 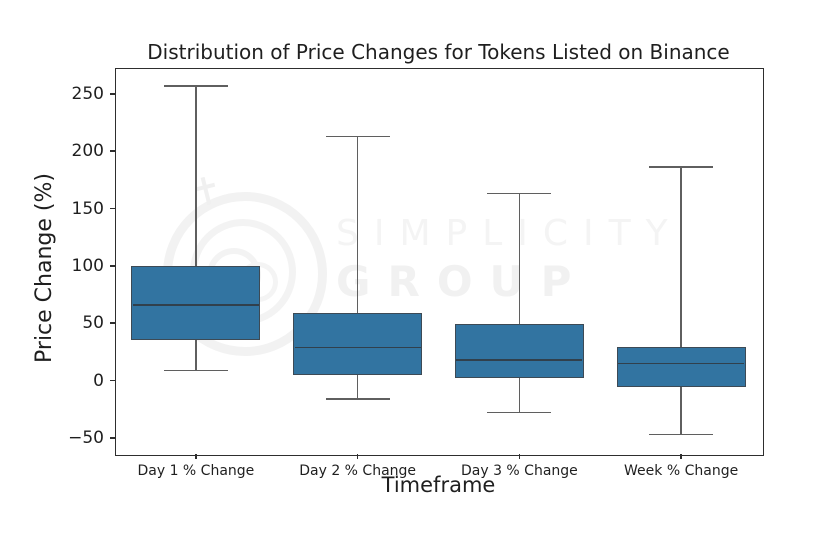 What do you see at coordinates (519, 471) in the screenshot?
I see `x-tick-label: Day 3 % Change` at bounding box center [519, 471].